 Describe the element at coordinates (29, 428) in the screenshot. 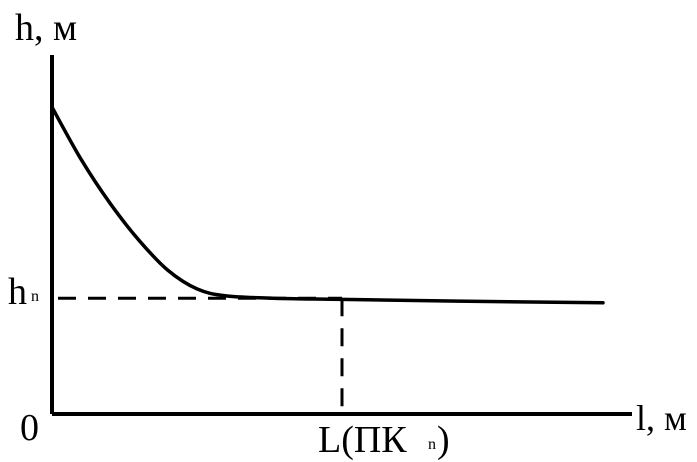

I see `origin-label: 0` at that location.